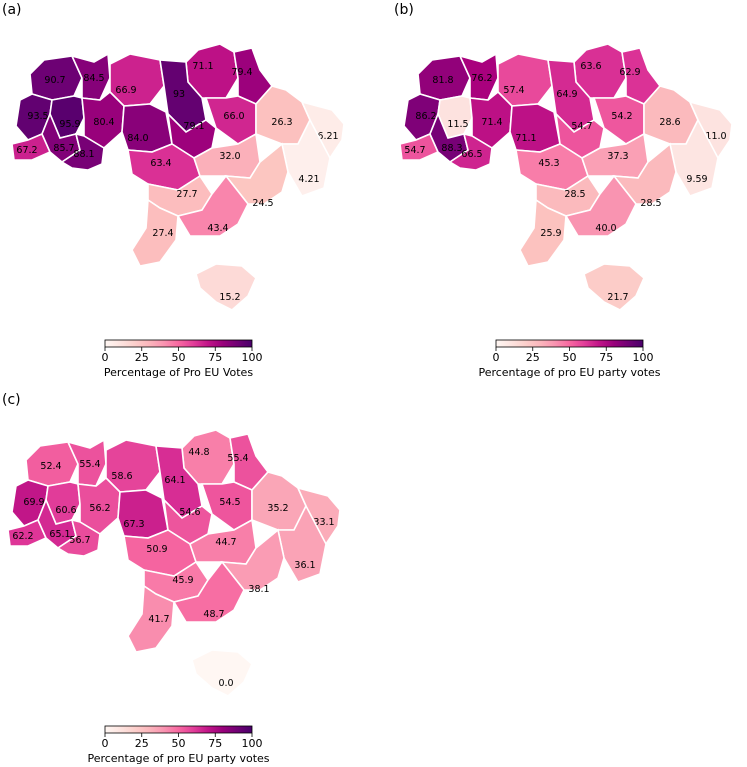  What do you see at coordinates (222, 673) in the screenshot?
I see `oblast-region: 0.0` at bounding box center [222, 673].